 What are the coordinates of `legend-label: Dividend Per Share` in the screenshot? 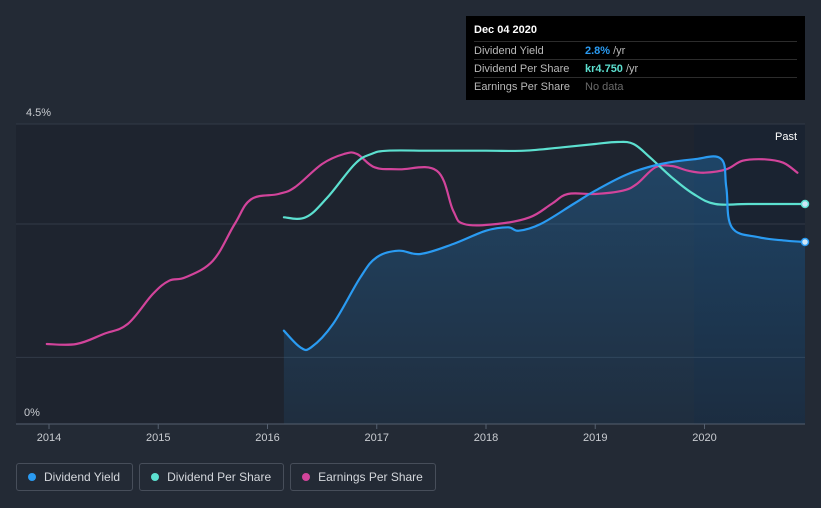 It's located at (219, 477).